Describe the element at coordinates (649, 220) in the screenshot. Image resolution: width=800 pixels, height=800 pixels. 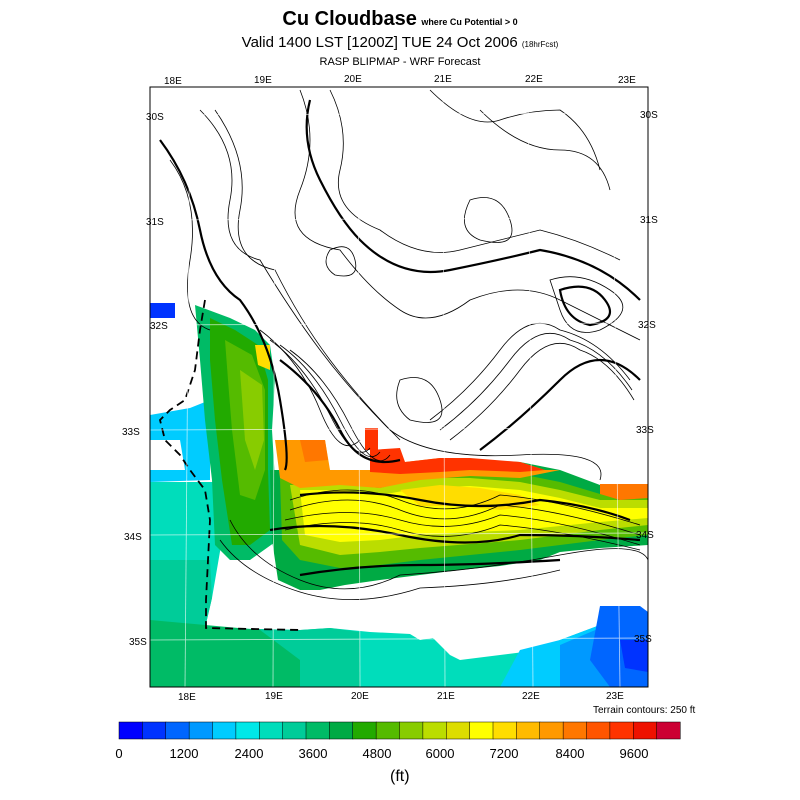
I see `lat-label-right: 31S` at that location.